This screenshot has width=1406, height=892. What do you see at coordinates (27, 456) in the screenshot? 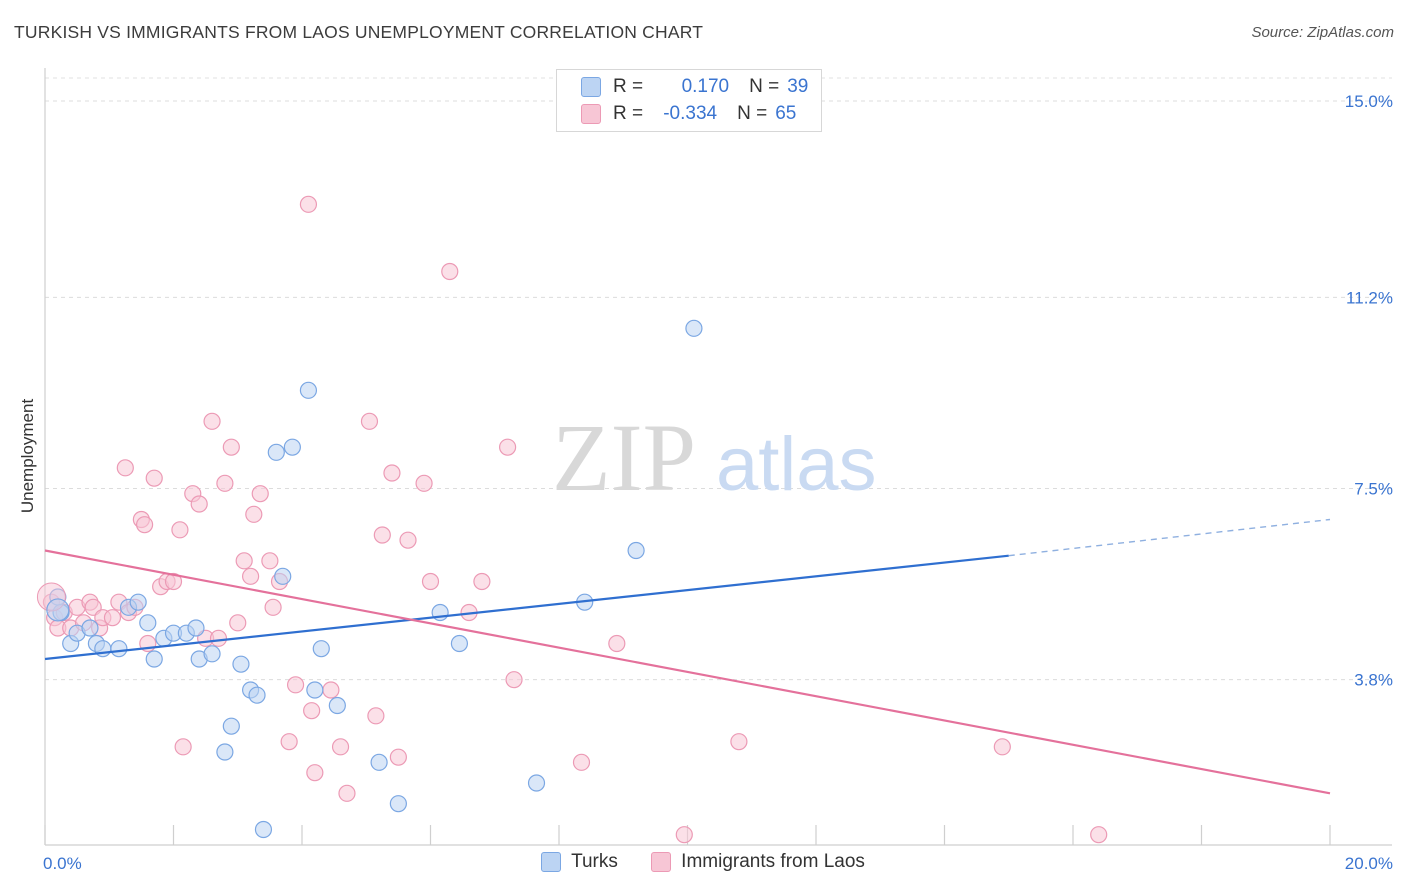
I see `y-axis-label: Unemployment` at bounding box center [27, 456].